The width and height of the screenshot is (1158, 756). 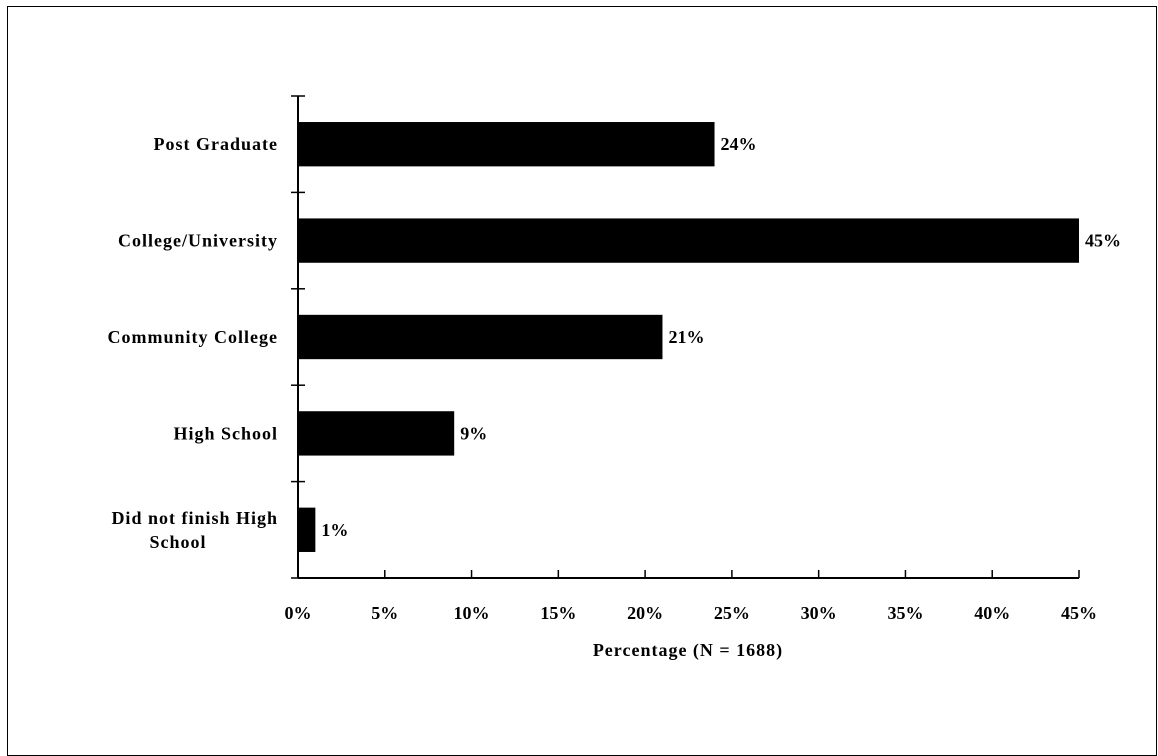 I want to click on category-label: Did not finish High School, so click(x=194, y=530).